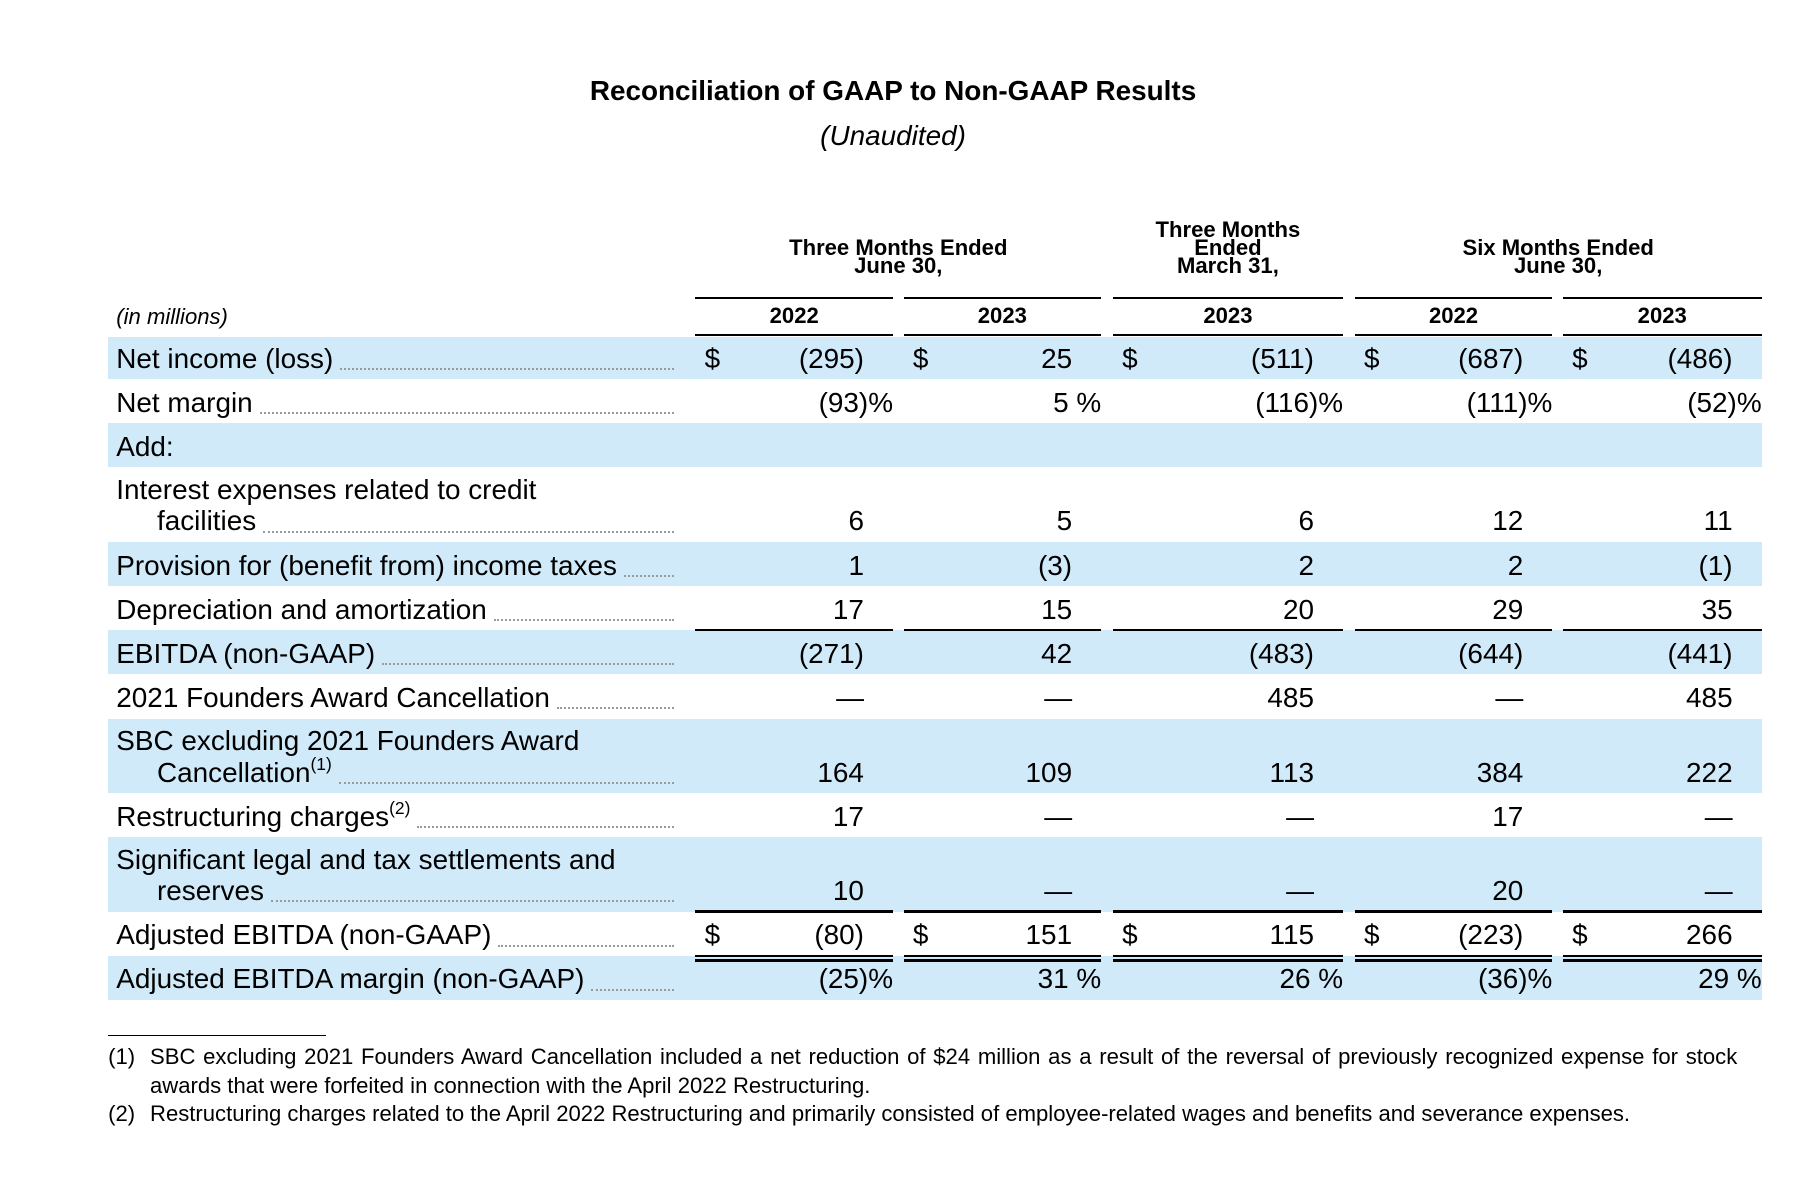 This screenshot has height=1186, width=1814. I want to click on row-label: Interest expenses related to credit, so click(326, 489).